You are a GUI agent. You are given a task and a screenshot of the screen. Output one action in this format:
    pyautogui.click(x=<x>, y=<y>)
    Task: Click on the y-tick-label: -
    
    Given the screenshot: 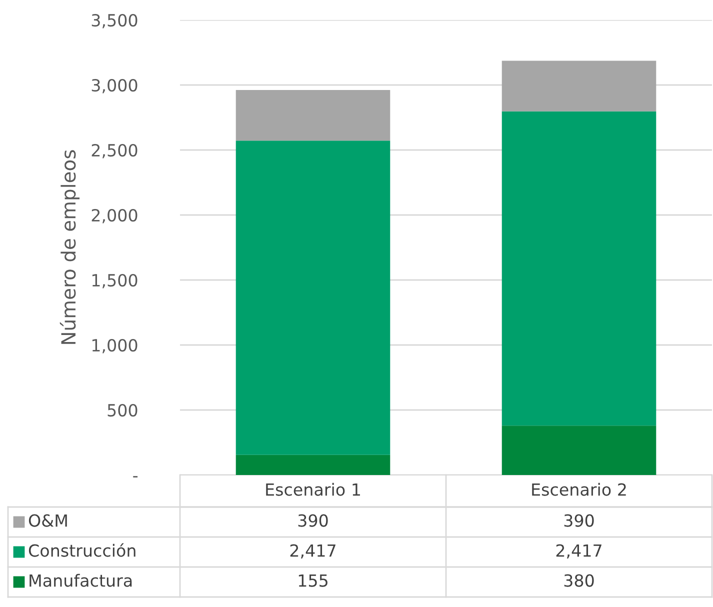 What is the action you would take?
    pyautogui.click(x=135, y=477)
    